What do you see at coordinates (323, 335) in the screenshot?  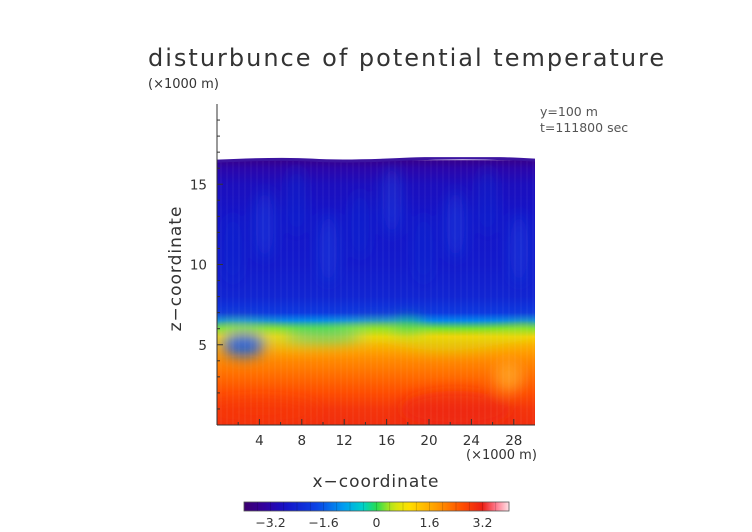 I see `mixing-region` at bounding box center [323, 335].